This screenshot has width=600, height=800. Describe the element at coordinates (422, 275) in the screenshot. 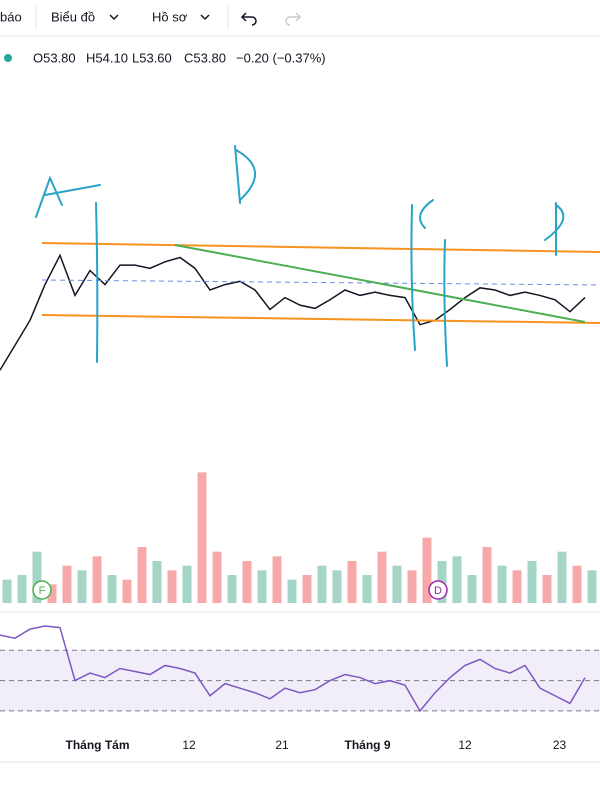

I see `sketch-c` at that location.